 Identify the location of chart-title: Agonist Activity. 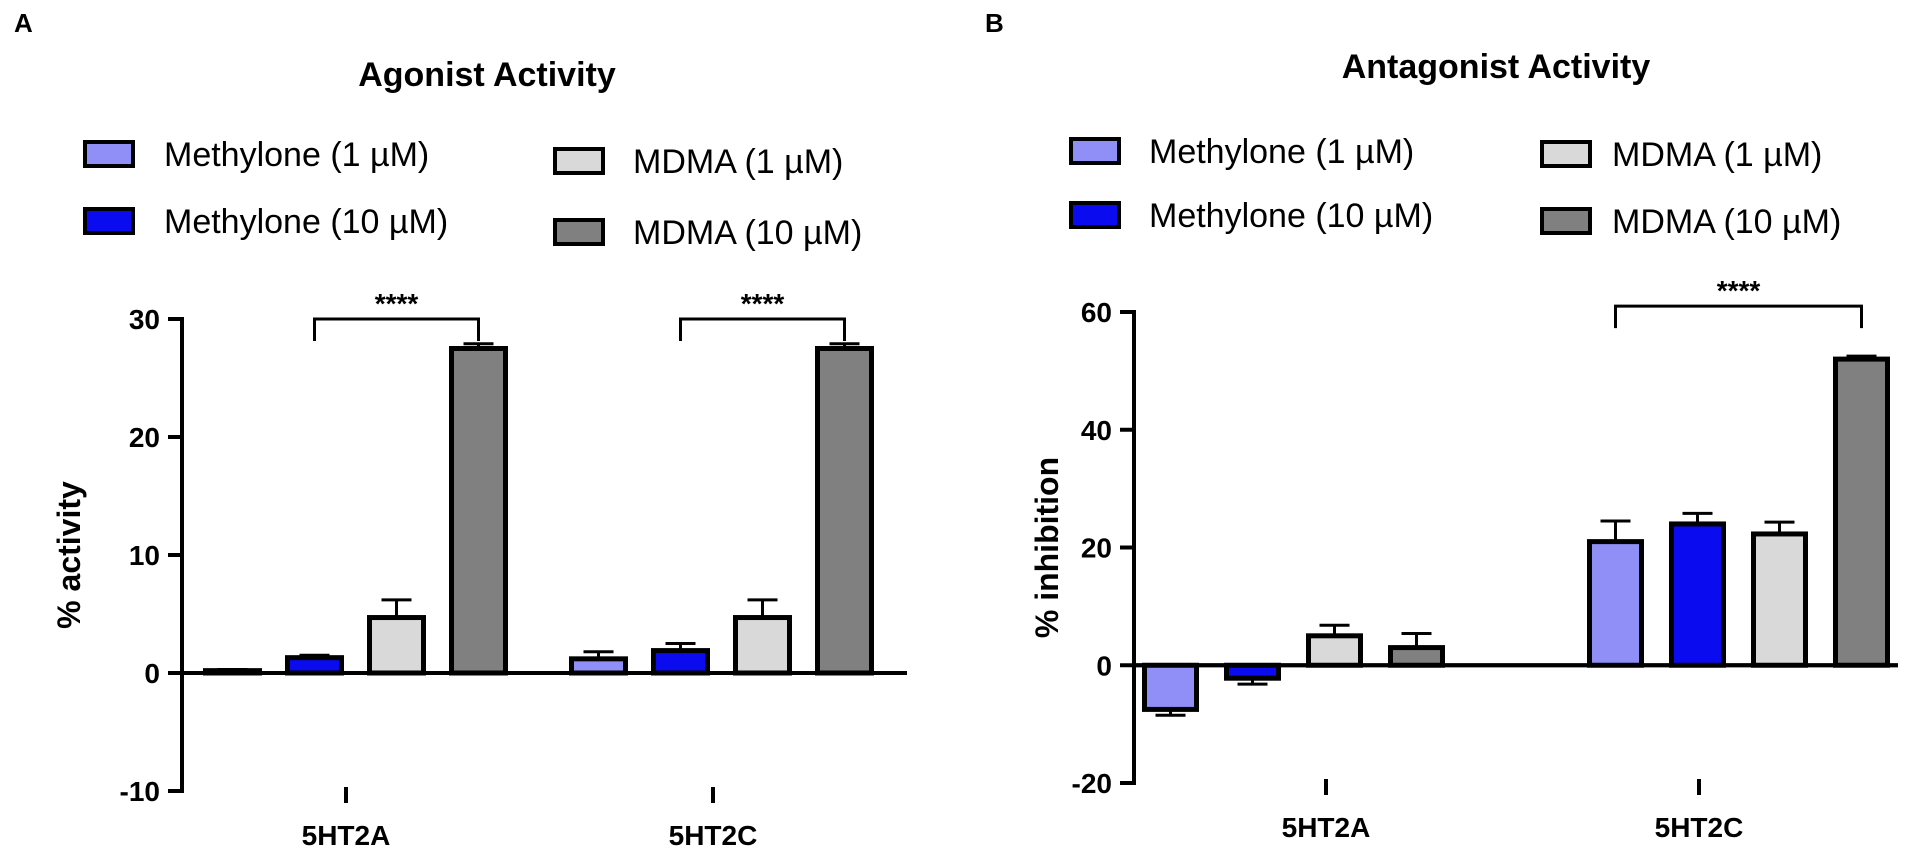
(487, 75).